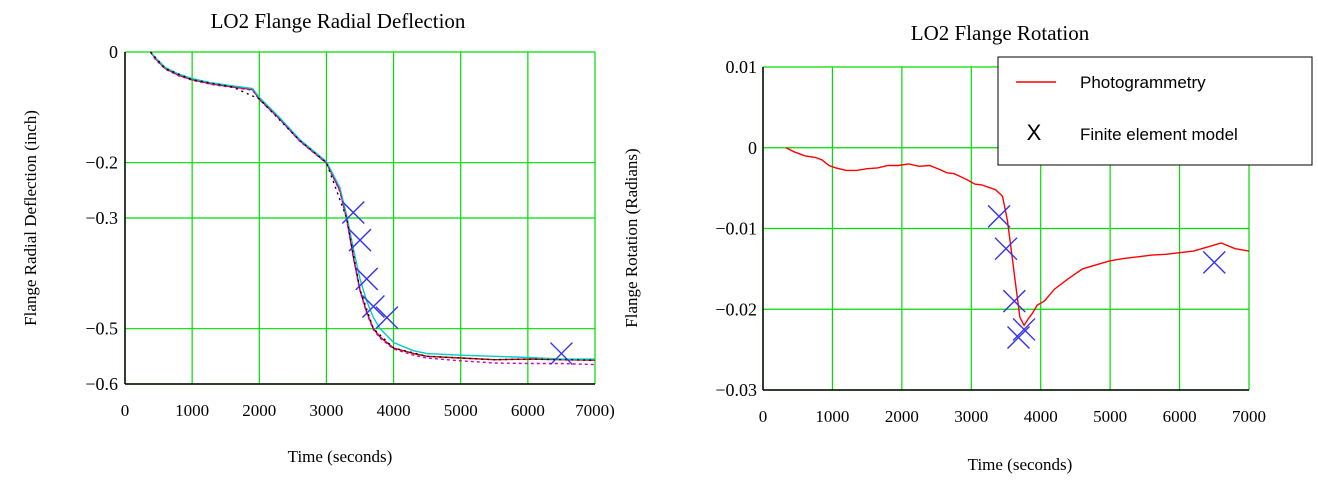  What do you see at coordinates (1000, 33) in the screenshot?
I see `chart-title: LO2 Flange Rotation` at bounding box center [1000, 33].